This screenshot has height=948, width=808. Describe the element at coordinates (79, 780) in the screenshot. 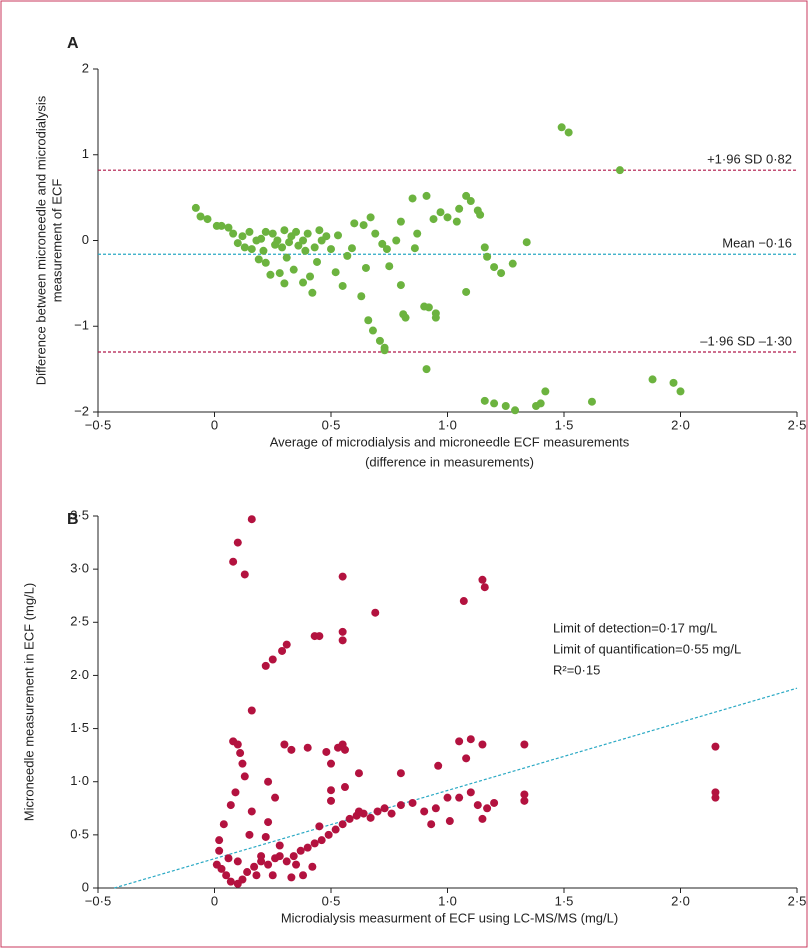

I see `y-tick-label: 1·0` at that location.